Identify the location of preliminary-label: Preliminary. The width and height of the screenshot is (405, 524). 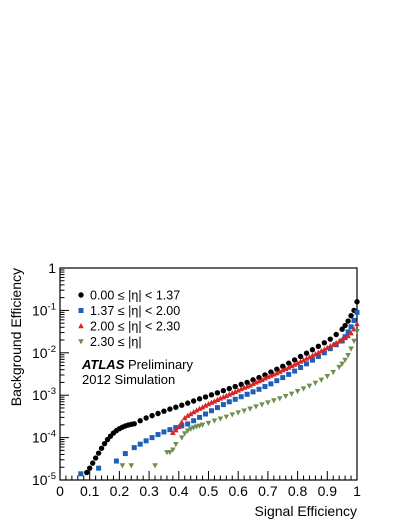
(161, 364).